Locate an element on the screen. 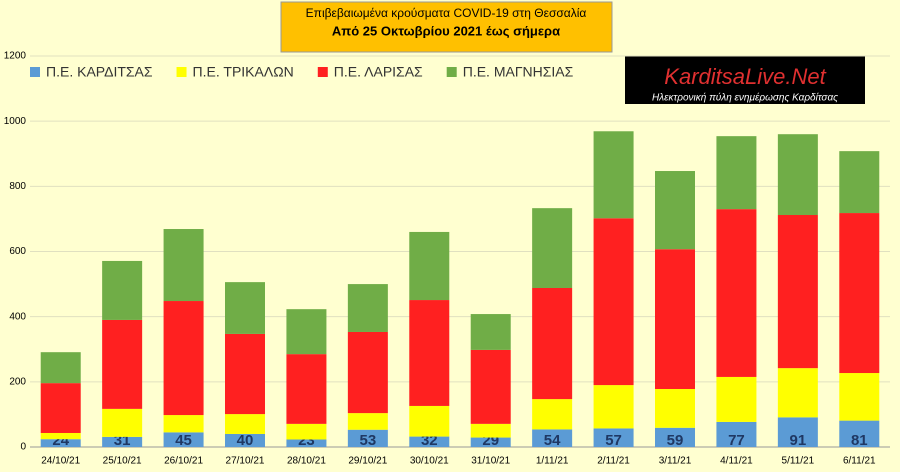  y-tick-label: 800 is located at coordinates (17, 186).